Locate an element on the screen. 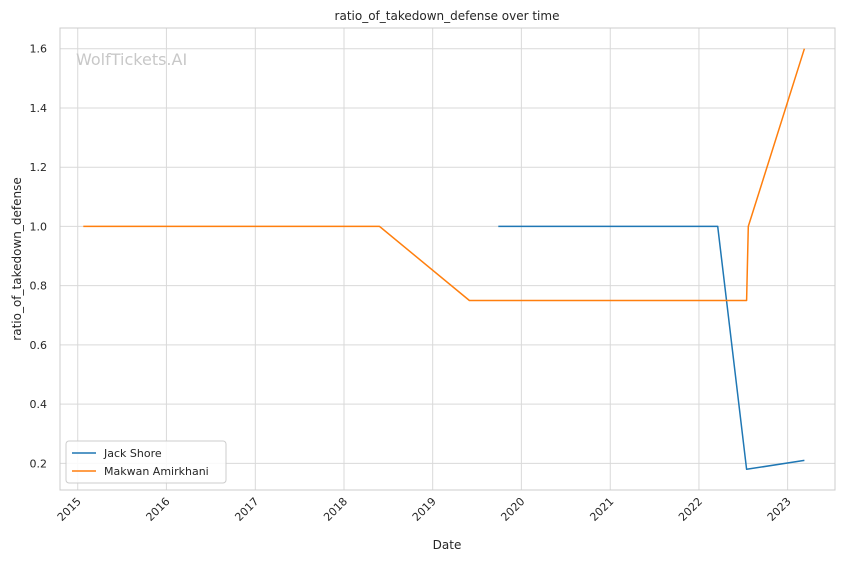  legend-label-jack-shore: Jack Shore is located at coordinates (132, 453).